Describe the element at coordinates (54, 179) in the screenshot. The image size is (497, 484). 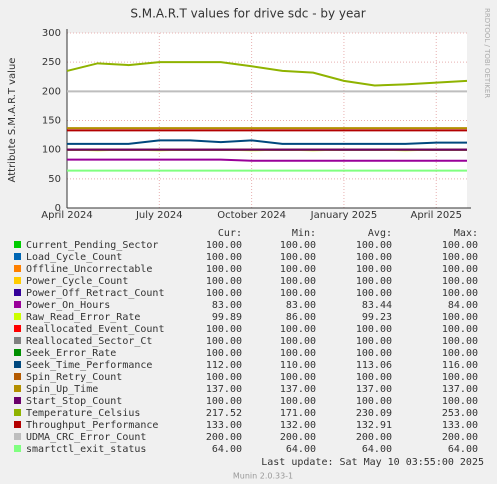
I see `y-tick-label: 50` at that location.